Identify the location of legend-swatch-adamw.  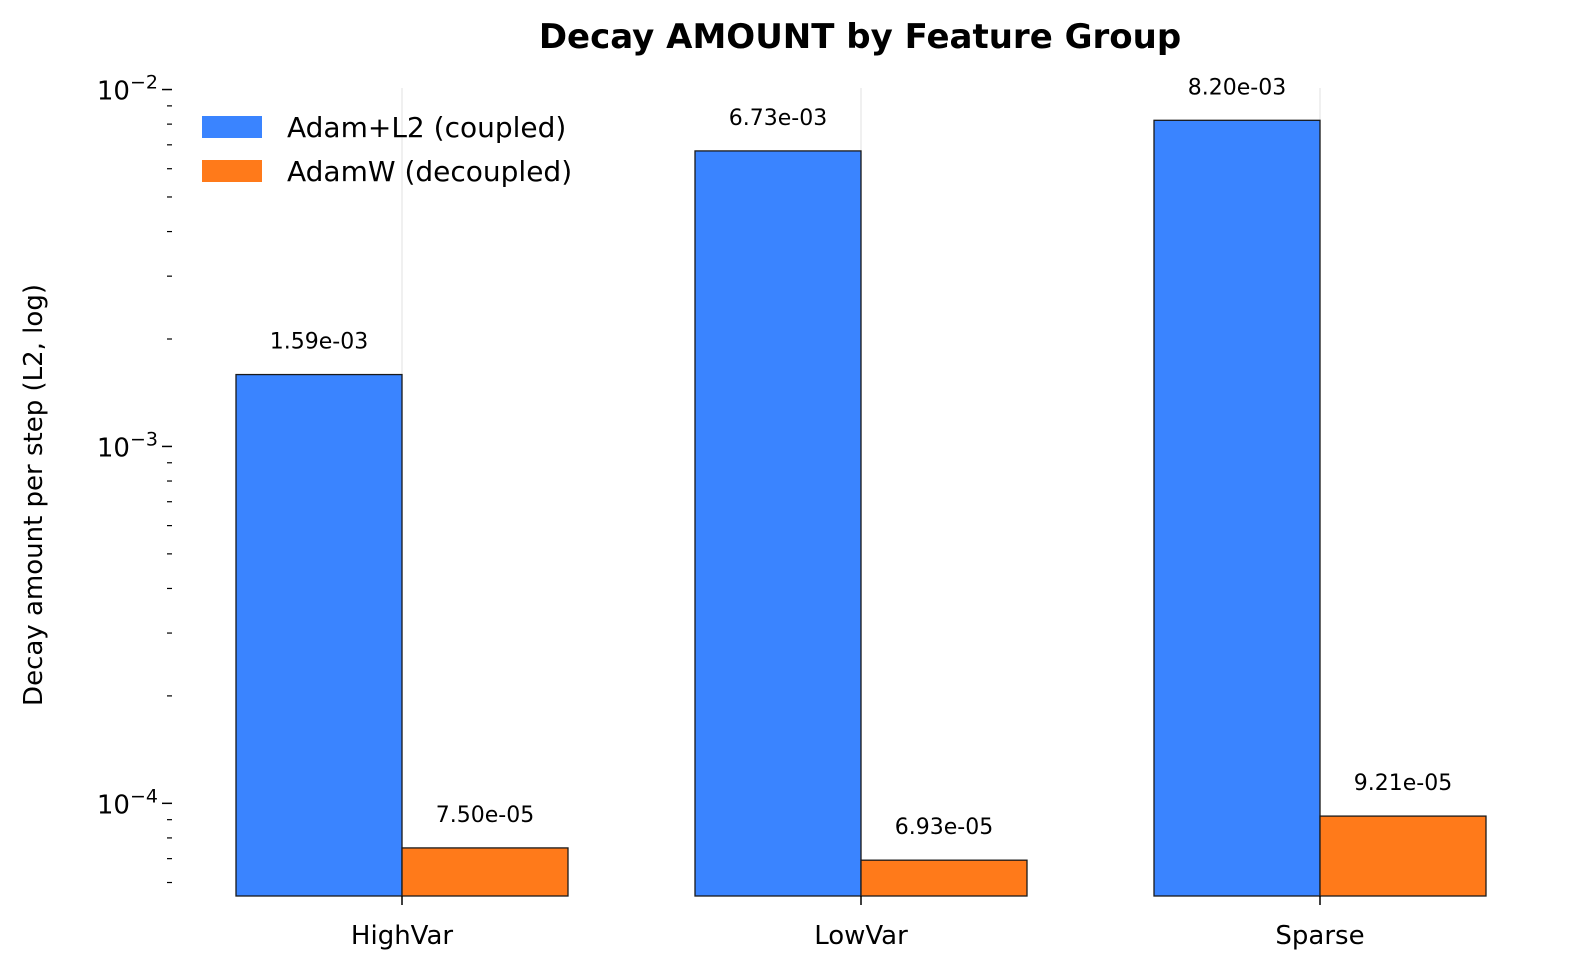
(232, 171).